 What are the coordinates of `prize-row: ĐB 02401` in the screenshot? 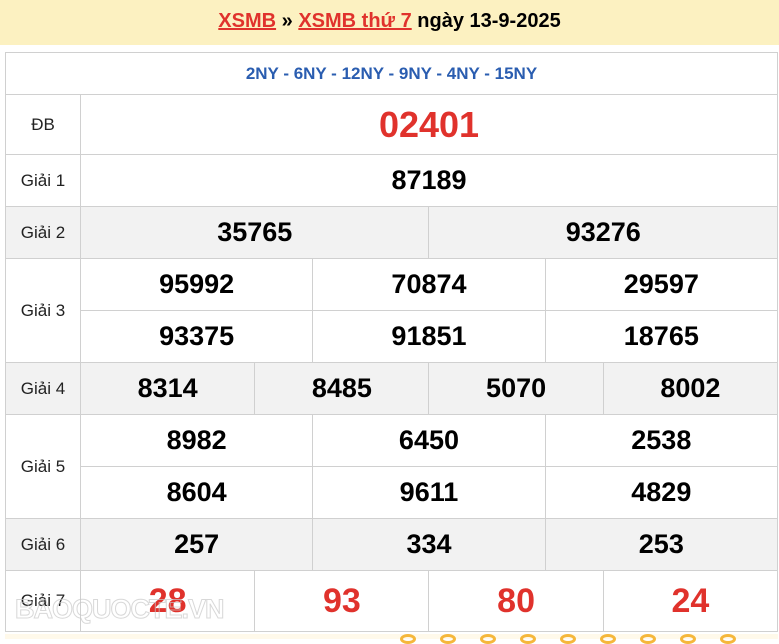 It's located at (391, 124).